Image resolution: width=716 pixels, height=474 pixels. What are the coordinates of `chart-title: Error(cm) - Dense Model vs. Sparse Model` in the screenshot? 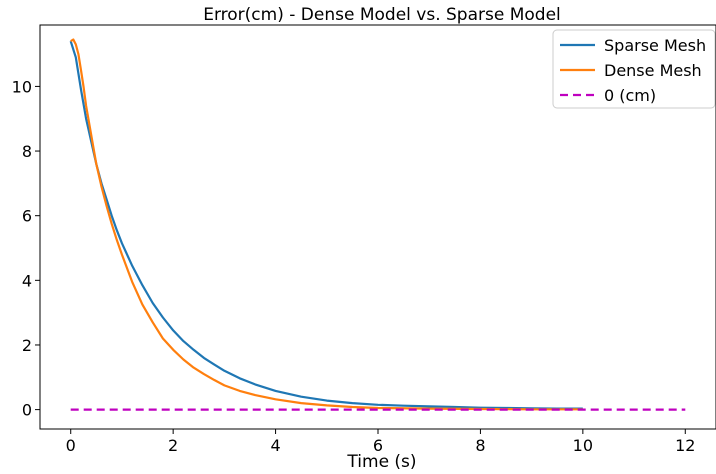 It's located at (382, 15).